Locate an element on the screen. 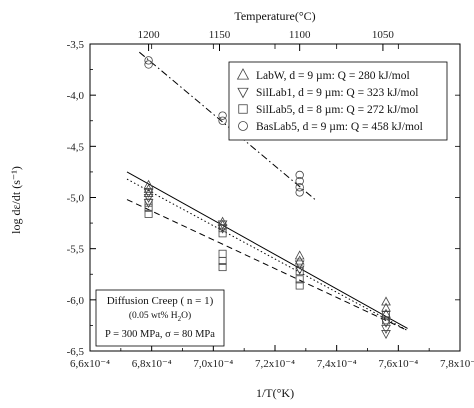  legend-marker-labw is located at coordinates (243, 74).